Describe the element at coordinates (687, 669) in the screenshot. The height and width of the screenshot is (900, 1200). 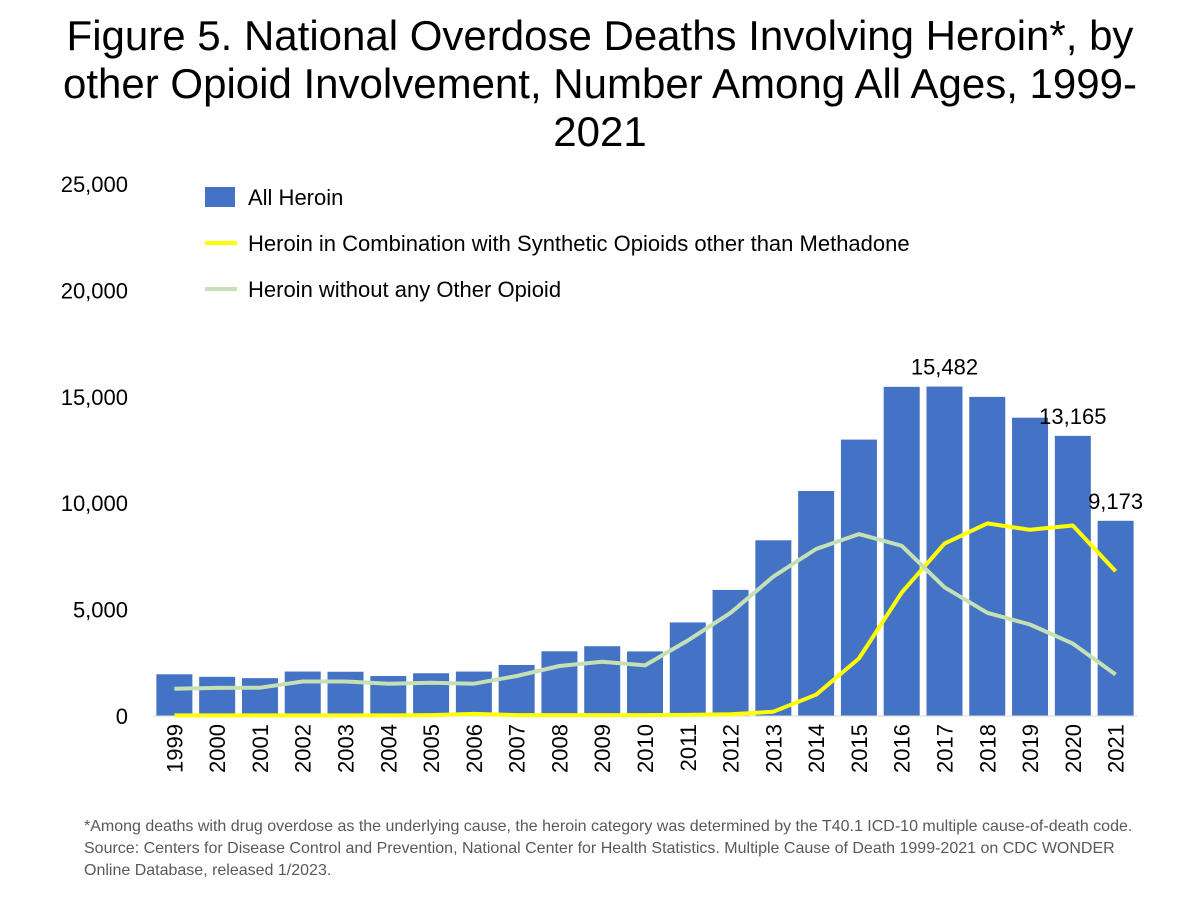
I see `bar-2011` at that location.